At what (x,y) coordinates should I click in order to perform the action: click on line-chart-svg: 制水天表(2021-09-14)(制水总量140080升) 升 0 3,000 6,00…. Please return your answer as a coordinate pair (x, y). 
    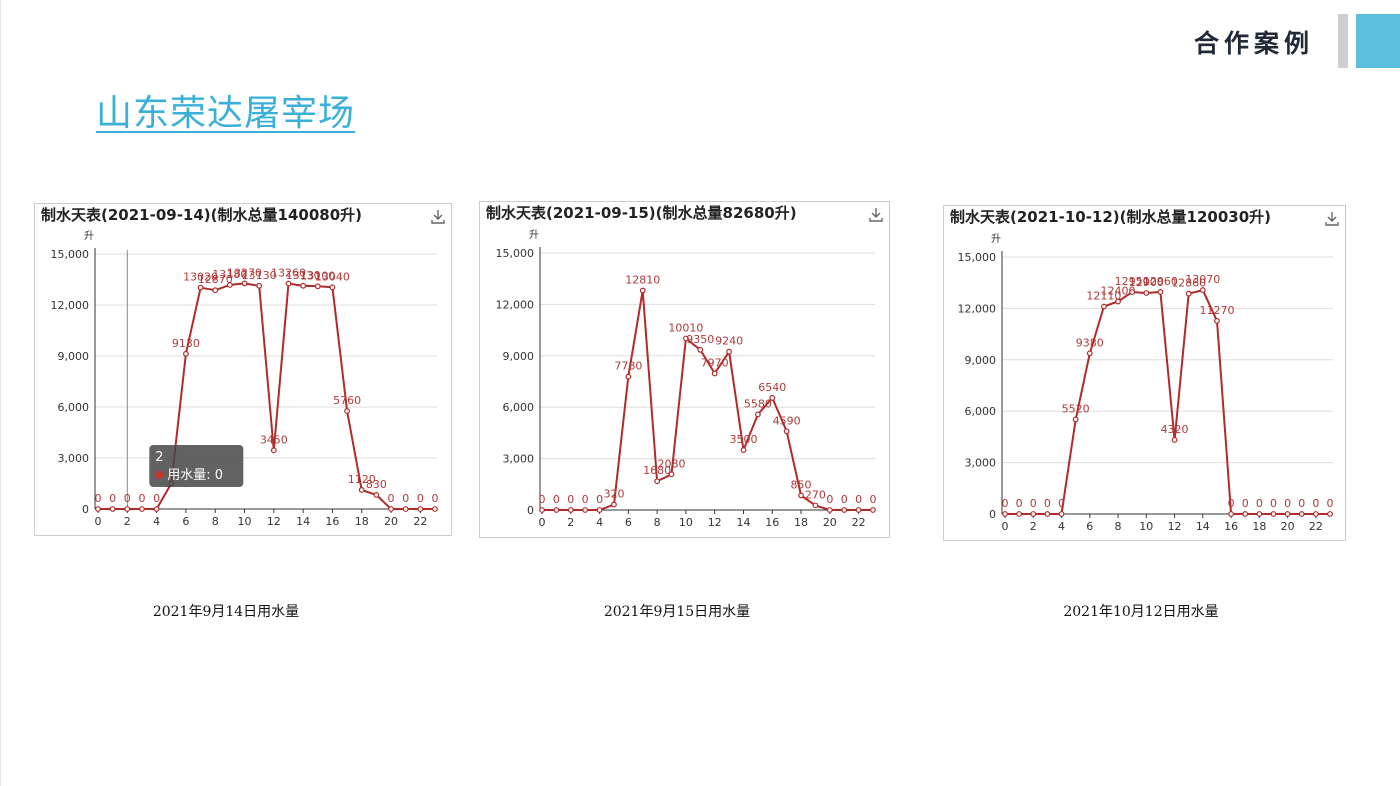
    Looking at the image, I should click on (244, 370).